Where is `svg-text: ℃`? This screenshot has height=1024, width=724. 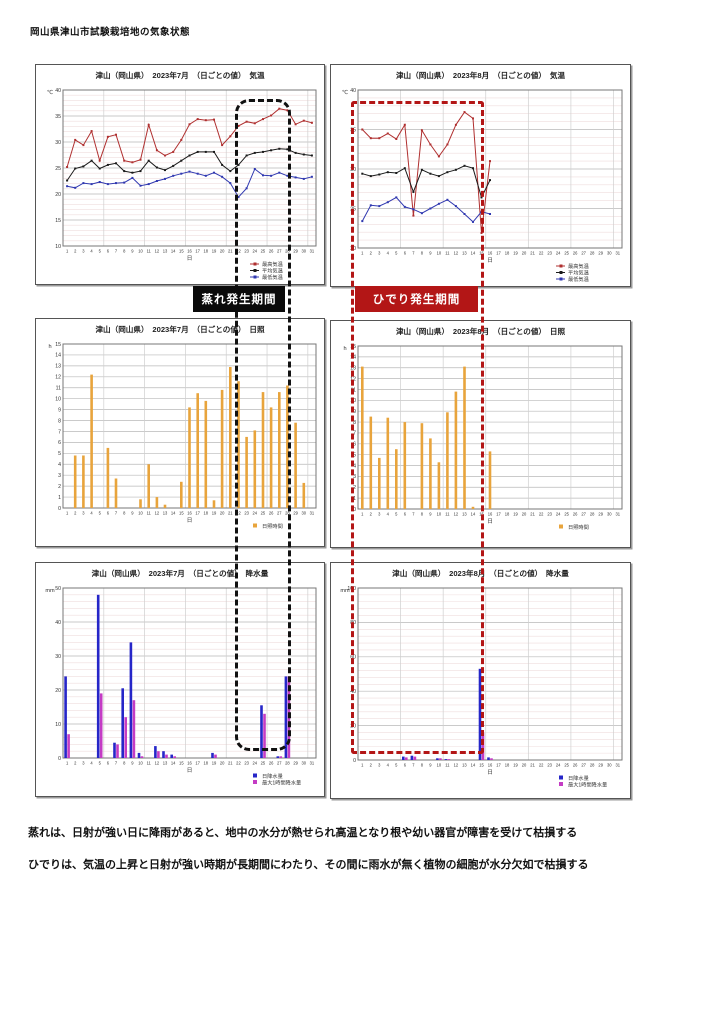 svg-text: ℃ is located at coordinates (345, 92).